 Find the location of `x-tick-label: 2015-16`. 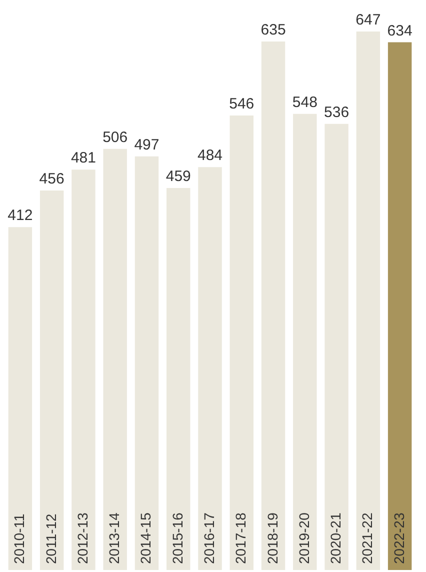

x-tick-label: 2015-16 is located at coordinates (177, 538).